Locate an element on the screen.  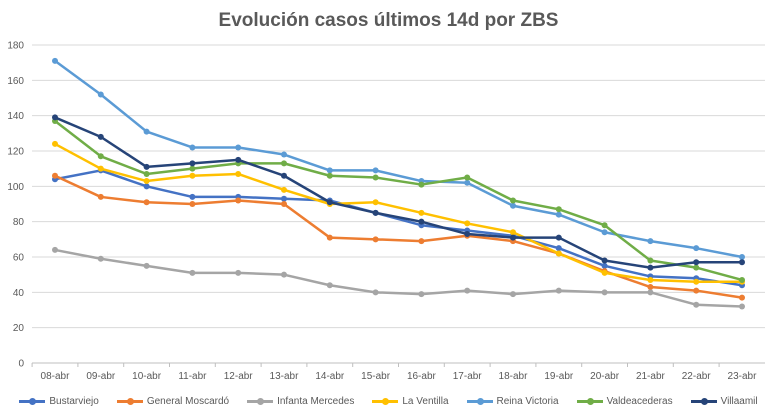
legend-item-valdeacederas: Valdeacederas is located at coordinates (624, 401).